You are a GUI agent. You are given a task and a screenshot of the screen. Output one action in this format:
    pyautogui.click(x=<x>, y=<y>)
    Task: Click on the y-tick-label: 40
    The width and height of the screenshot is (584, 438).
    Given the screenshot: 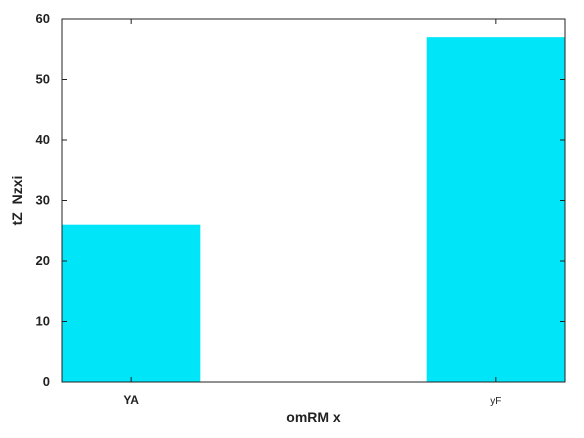 What is the action you would take?
    pyautogui.click(x=43, y=139)
    